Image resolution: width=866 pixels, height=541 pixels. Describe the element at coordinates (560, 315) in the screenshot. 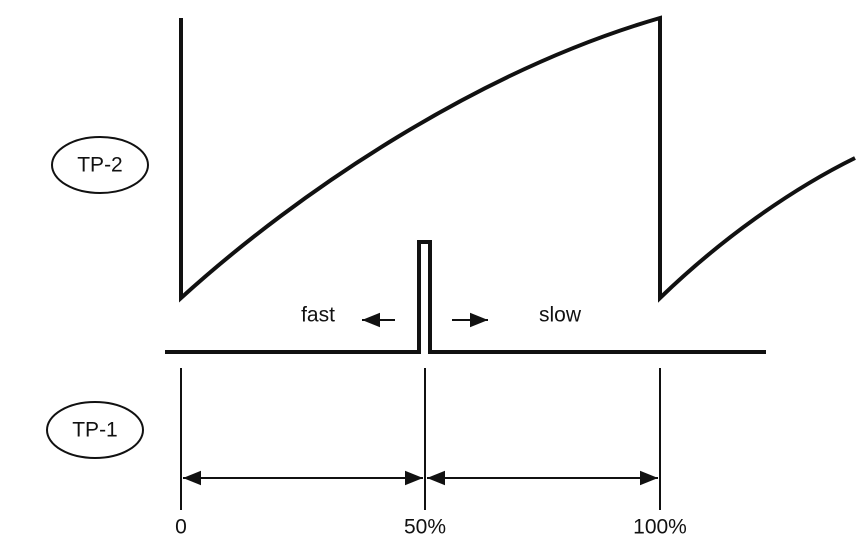

I see `annotation: slow` at that location.